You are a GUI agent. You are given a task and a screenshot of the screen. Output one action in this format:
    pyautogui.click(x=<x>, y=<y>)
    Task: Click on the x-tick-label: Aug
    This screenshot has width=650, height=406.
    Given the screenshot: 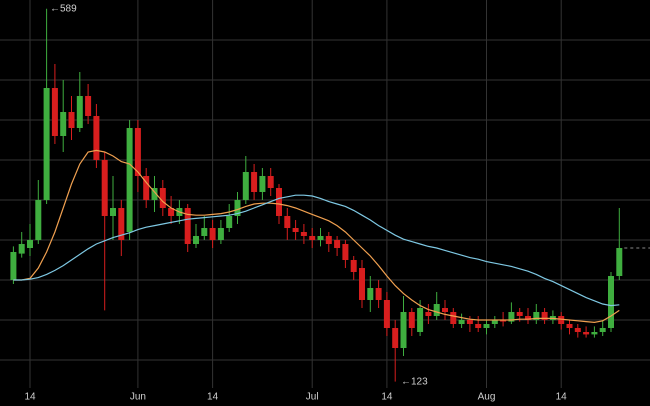 What is the action you would take?
    pyautogui.click(x=487, y=397)
    